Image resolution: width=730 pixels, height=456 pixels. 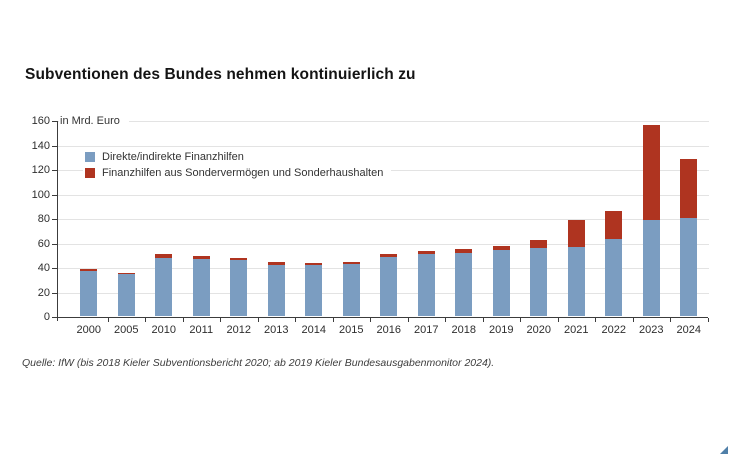 I want to click on bar-2000, so click(x=89, y=292).